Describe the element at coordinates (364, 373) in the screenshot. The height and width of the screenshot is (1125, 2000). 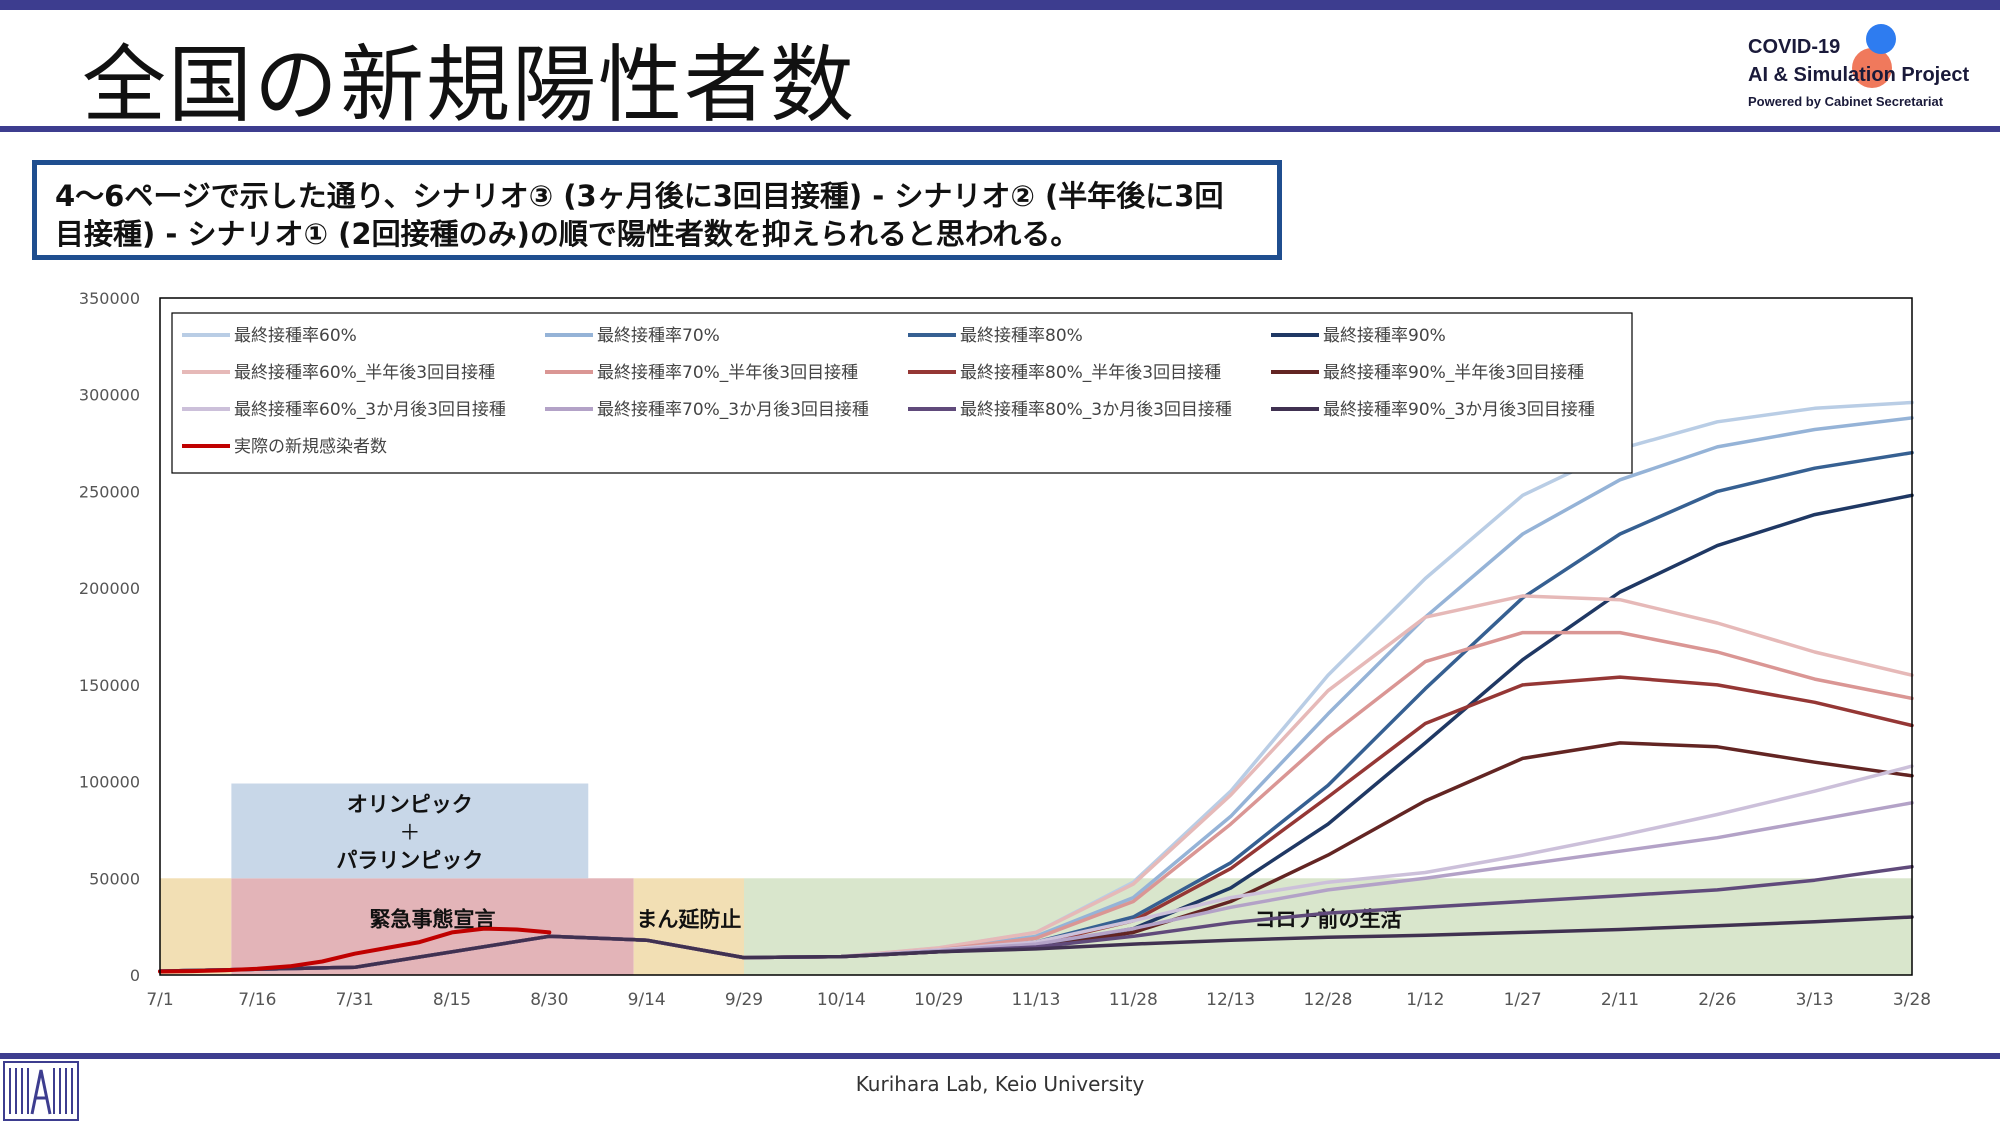
I see `legend-label-4: 最終接種率60%_半年後3回目接種` at that location.